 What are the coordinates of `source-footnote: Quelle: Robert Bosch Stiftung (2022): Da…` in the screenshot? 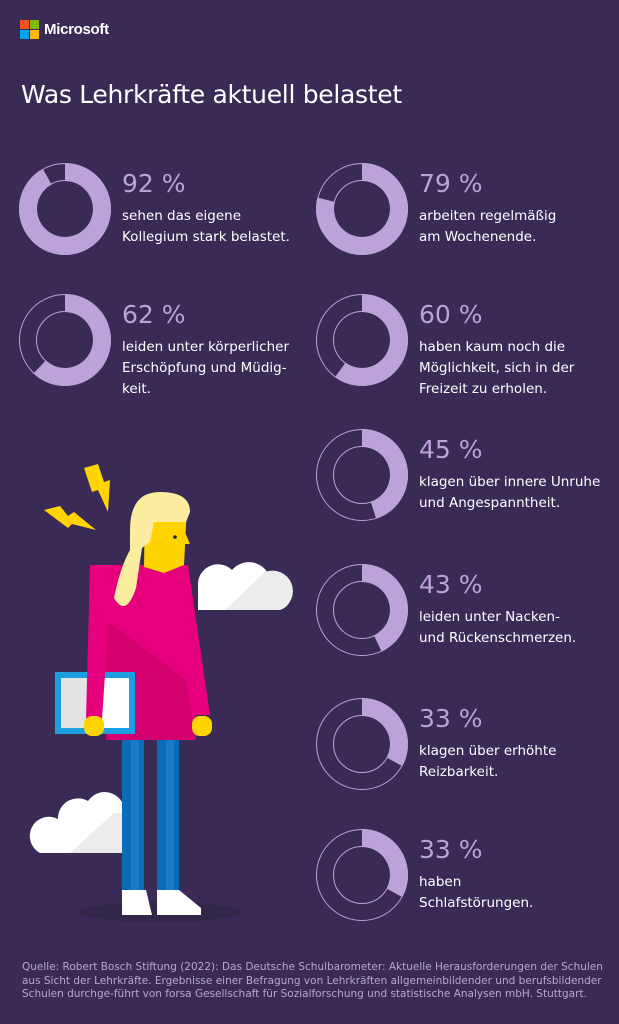 It's located at (312, 980).